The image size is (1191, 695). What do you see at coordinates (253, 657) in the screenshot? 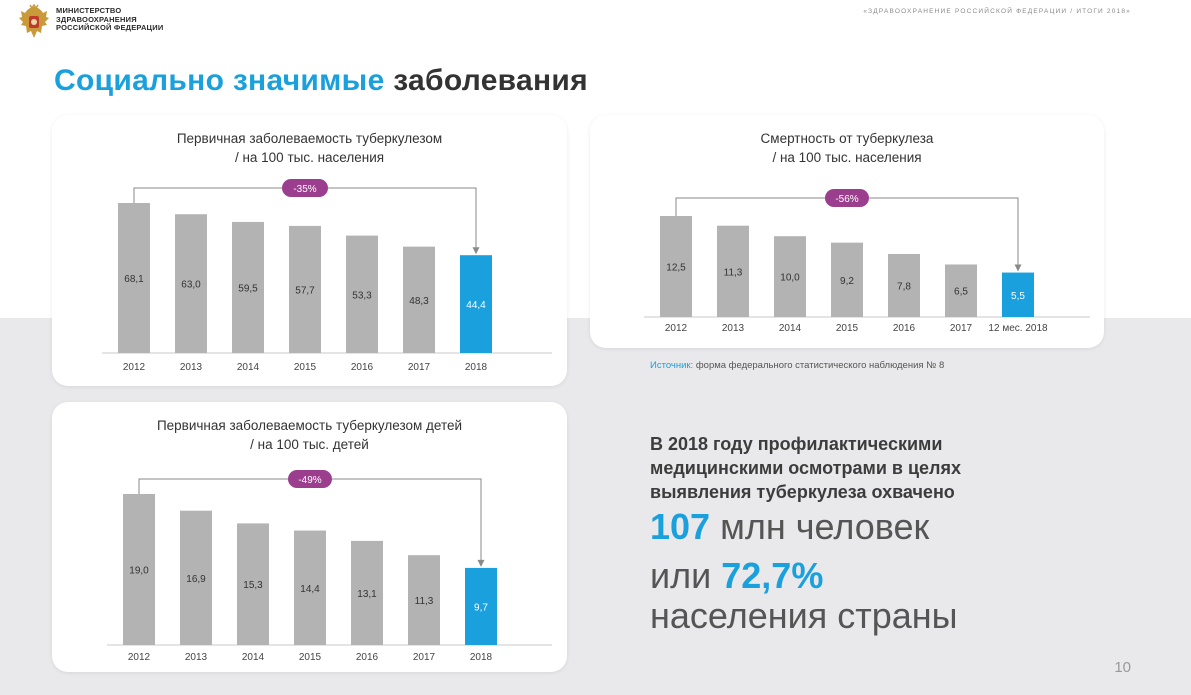
I see `x-tick-label: 2014` at bounding box center [253, 657].